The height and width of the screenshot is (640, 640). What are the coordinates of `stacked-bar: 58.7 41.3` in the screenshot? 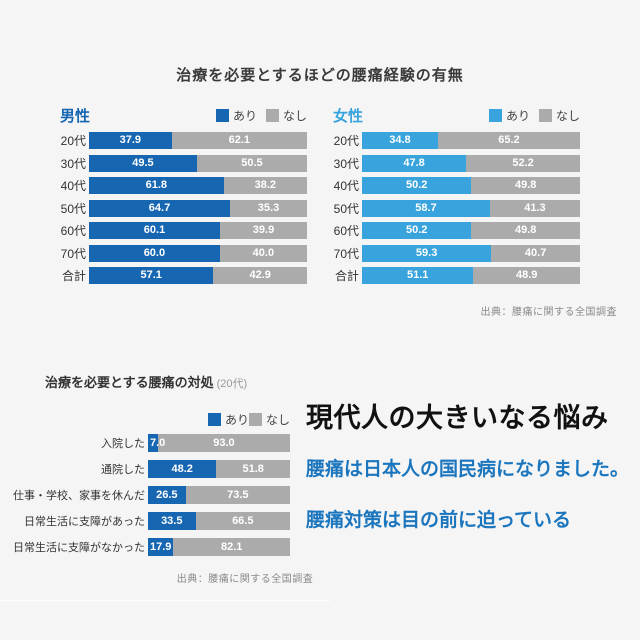 It's located at (471, 208).